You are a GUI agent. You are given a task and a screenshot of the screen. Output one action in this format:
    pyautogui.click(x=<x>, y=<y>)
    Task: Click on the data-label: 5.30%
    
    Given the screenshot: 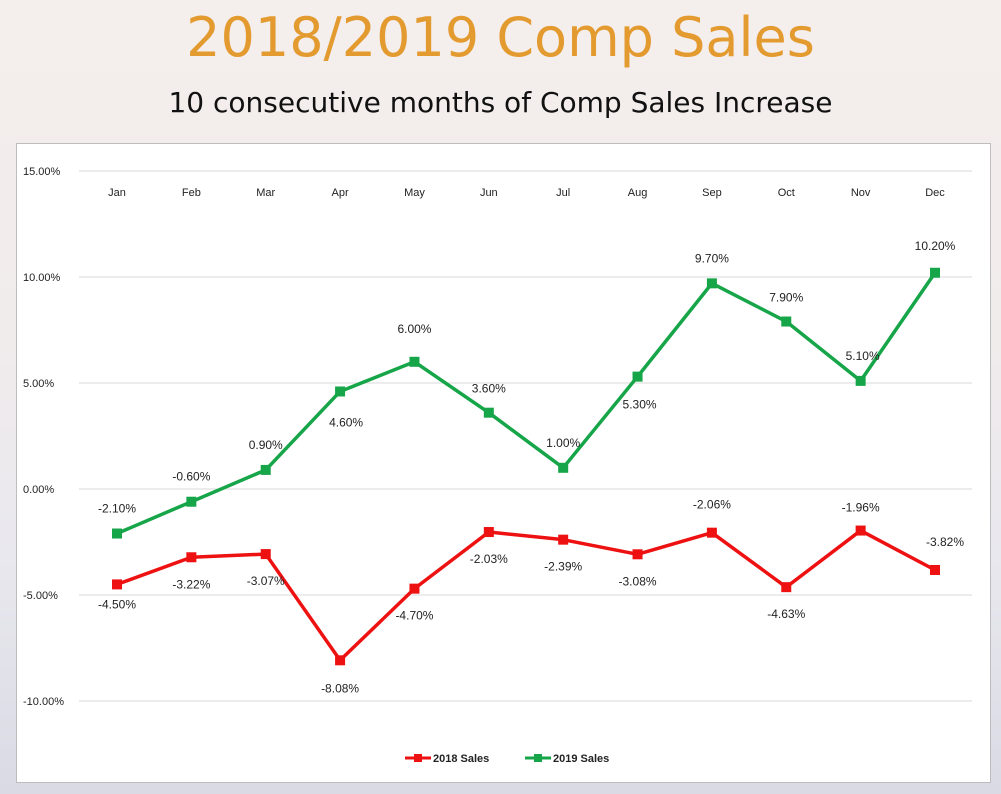 What is the action you would take?
    pyautogui.click(x=640, y=405)
    